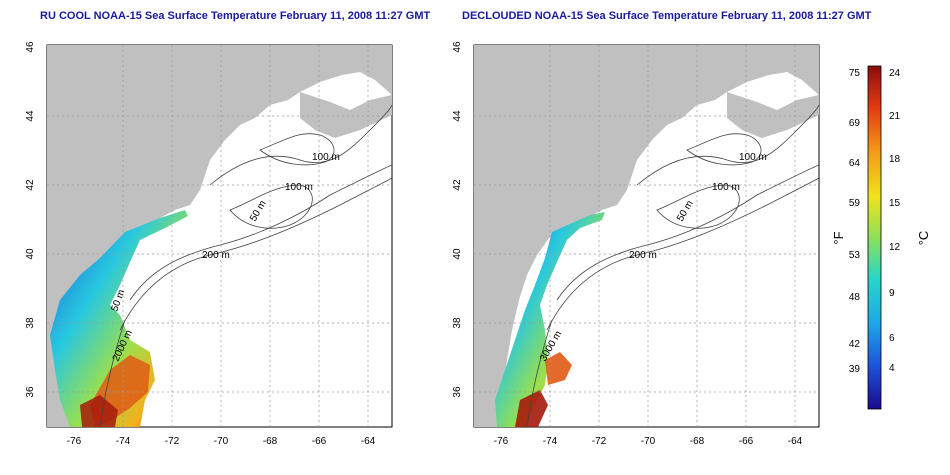 This screenshot has width=950, height=475. I want to click on lat-axis-left: 46 44 42 40 38 36, so click(30, 219).